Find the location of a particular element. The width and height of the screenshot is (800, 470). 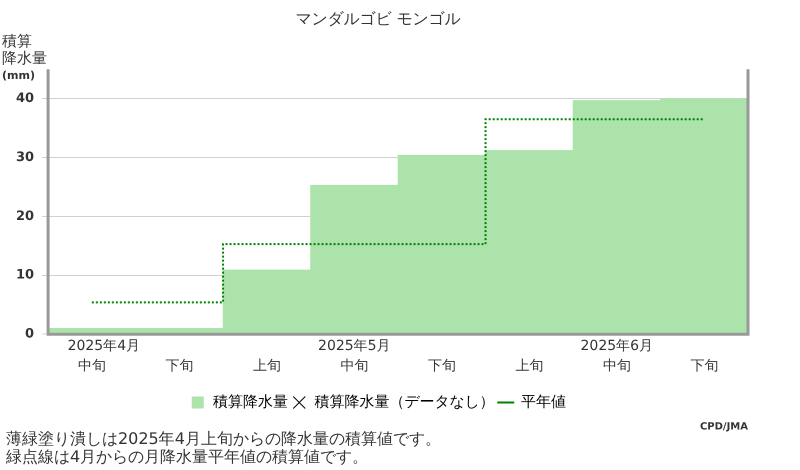

y-tick-label: 10 is located at coordinates (25, 275).